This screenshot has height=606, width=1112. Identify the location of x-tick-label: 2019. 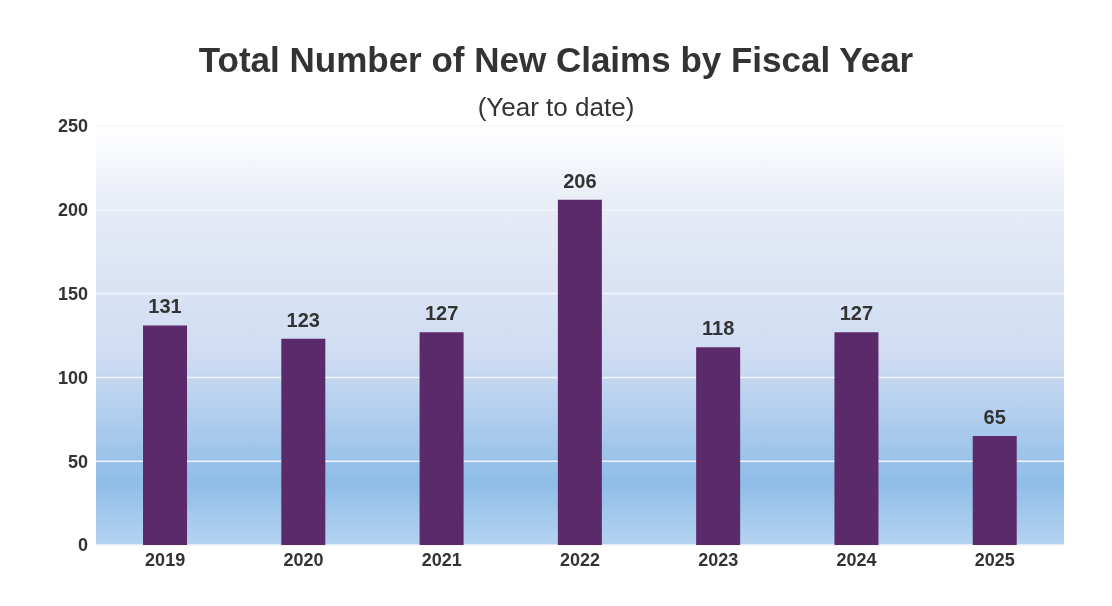
(165, 559).